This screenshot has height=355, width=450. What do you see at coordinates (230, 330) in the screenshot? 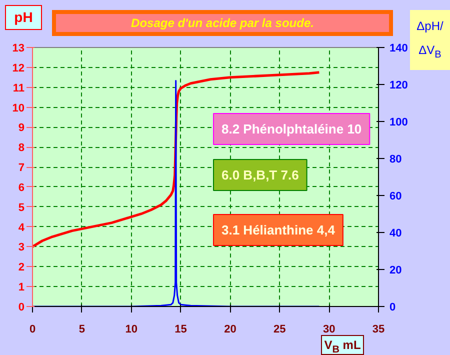
I see `x-tick-label: 20` at bounding box center [230, 330].